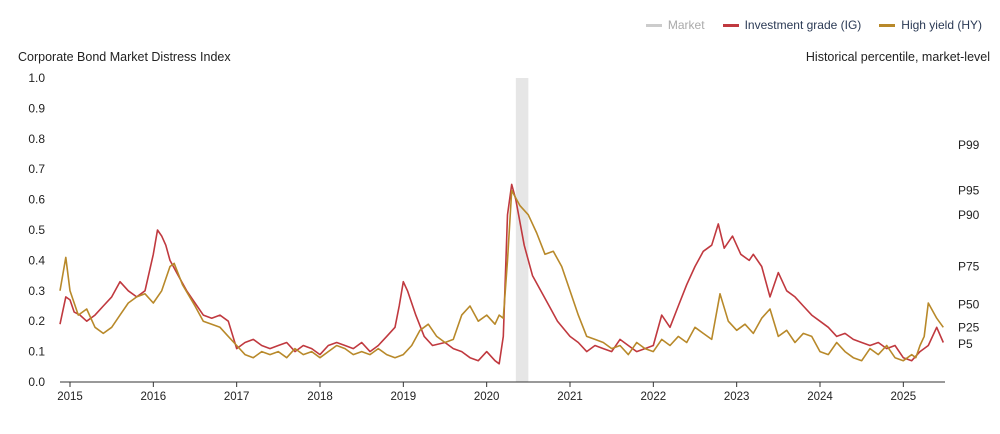 Image resolution: width=1000 pixels, height=434 pixels. What do you see at coordinates (36, 200) in the screenshot?
I see `y-tick-label: 0.6` at bounding box center [36, 200].